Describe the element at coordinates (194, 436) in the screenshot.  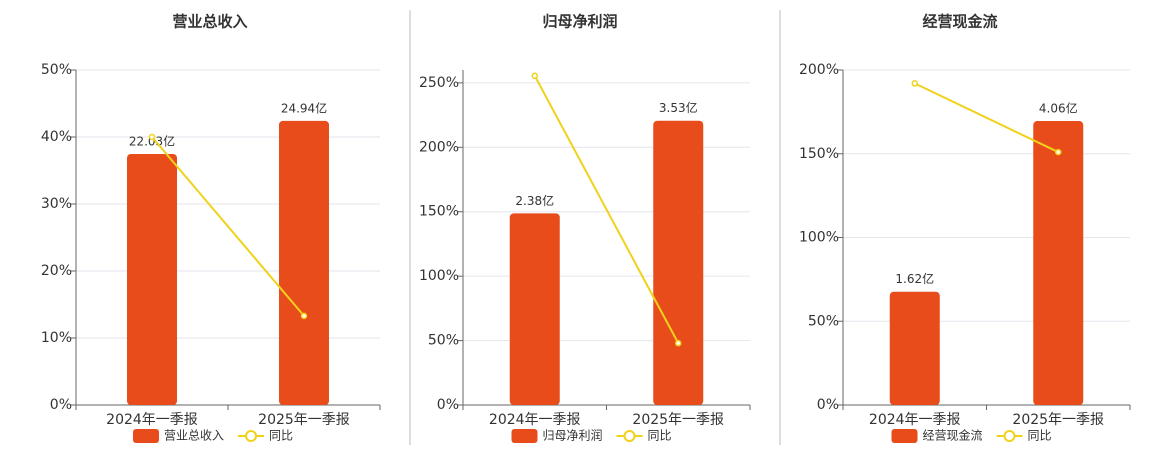
I see `legend-label: 营业总收入` at that location.